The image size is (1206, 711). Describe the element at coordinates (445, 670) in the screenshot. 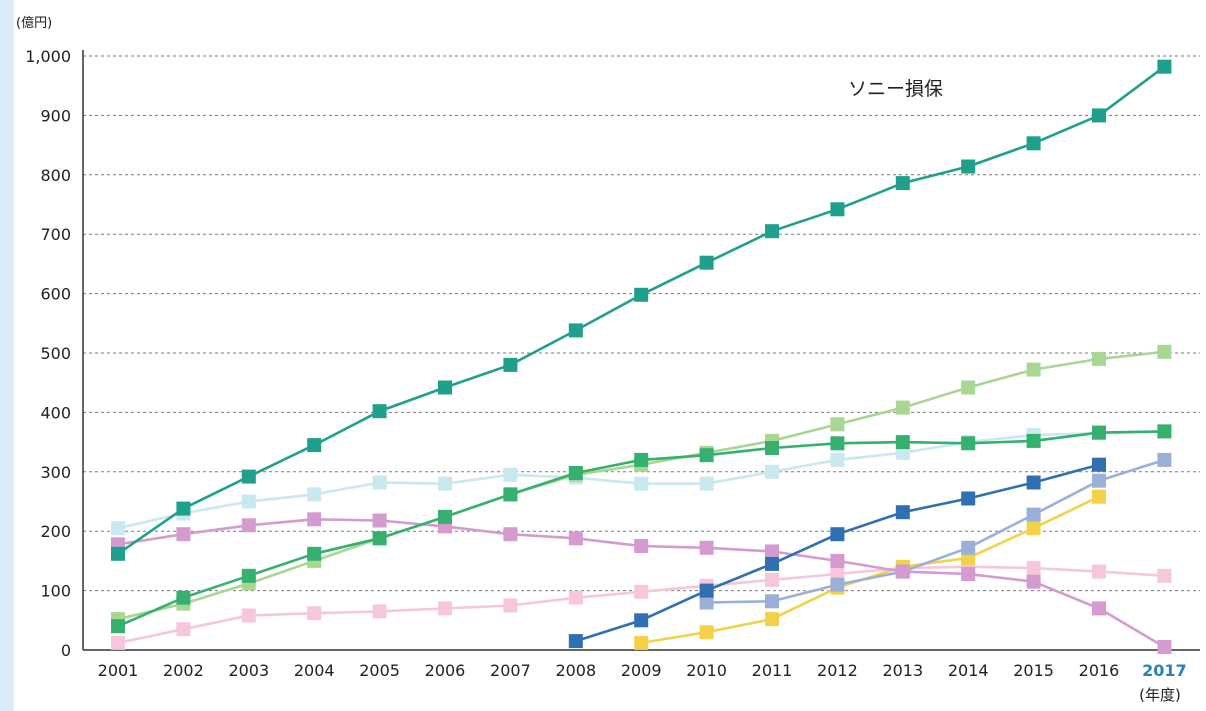

I see `x-tick-label: 2006` at that location.